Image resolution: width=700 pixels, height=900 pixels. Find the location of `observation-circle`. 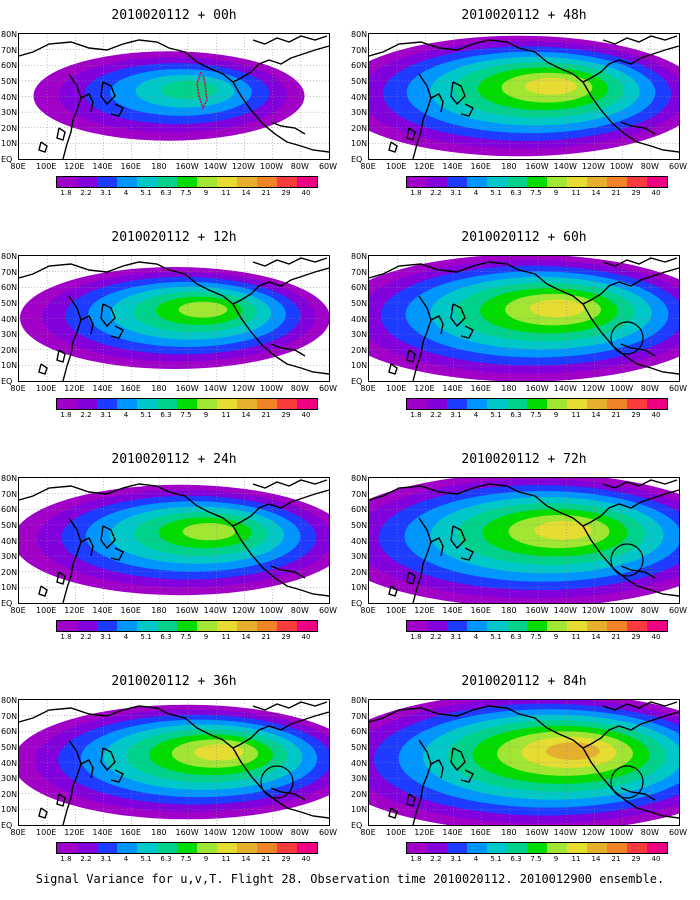

observation-circle is located at coordinates (627, 338).